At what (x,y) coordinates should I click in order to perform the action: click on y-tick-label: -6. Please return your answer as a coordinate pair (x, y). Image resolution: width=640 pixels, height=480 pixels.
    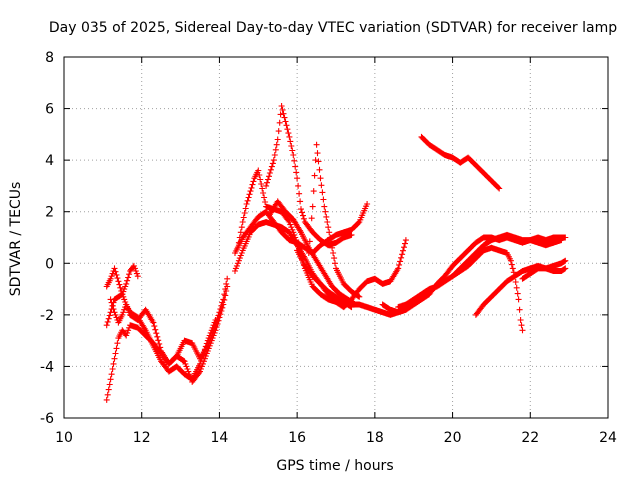
    Looking at the image, I should click on (47, 419).